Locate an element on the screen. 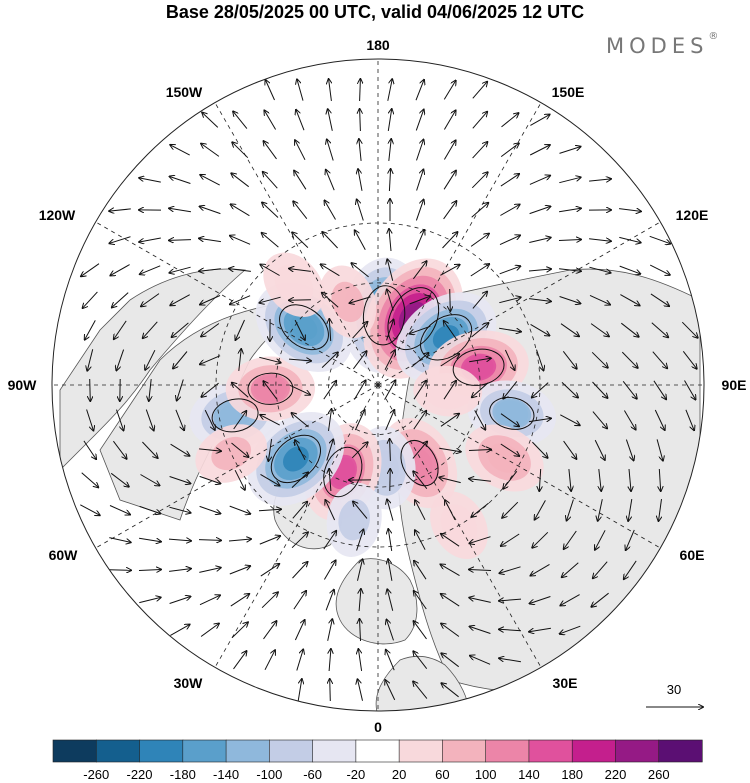  label-0: 0 is located at coordinates (378, 727).